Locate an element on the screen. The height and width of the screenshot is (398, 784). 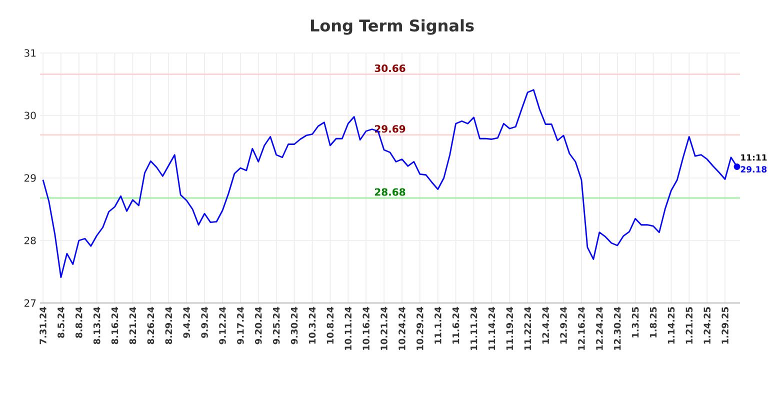
x-tick-label: 8.8.24 is located at coordinates (78, 322).